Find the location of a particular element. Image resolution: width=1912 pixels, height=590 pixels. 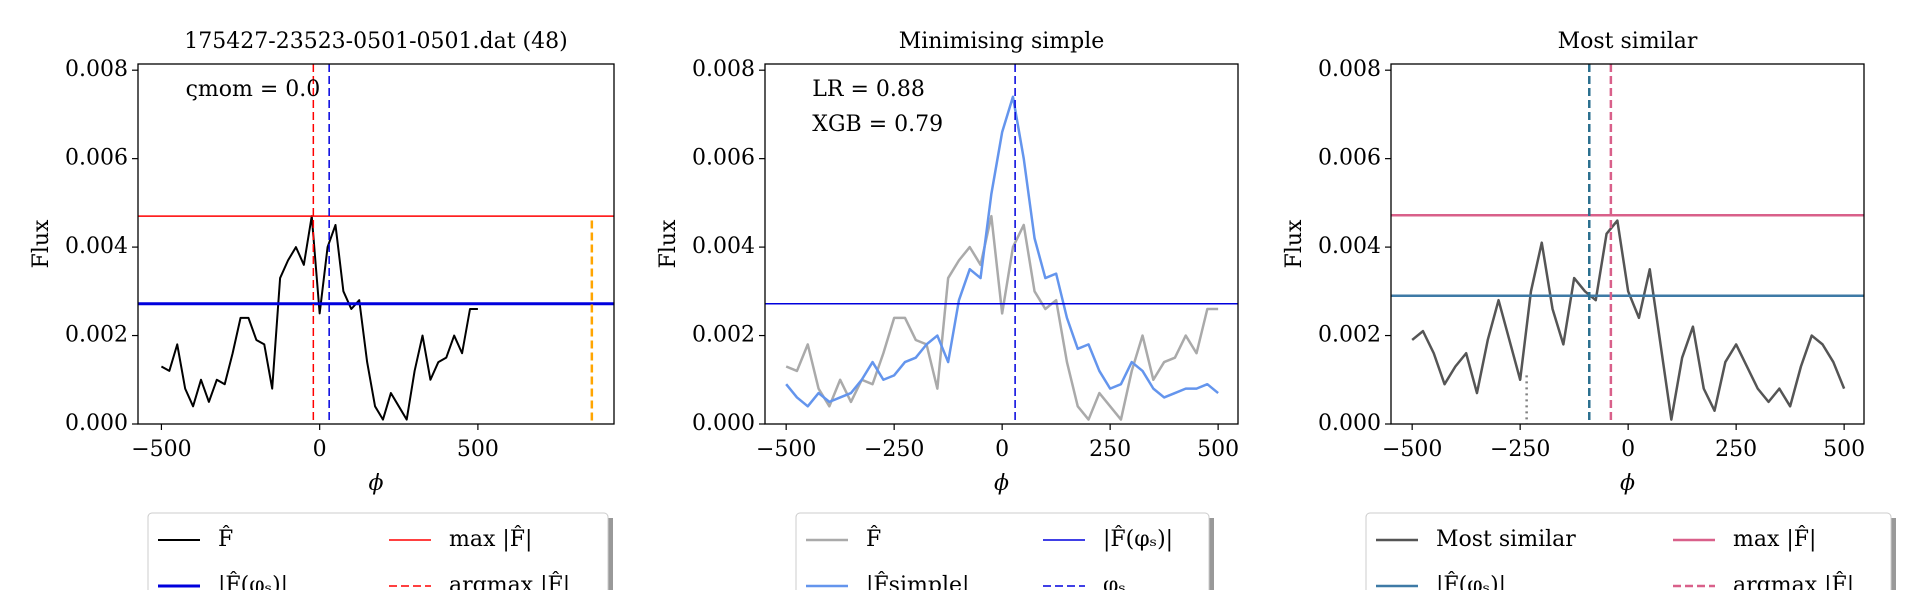

annotation: ςmom = 0.0 is located at coordinates (253, 89).